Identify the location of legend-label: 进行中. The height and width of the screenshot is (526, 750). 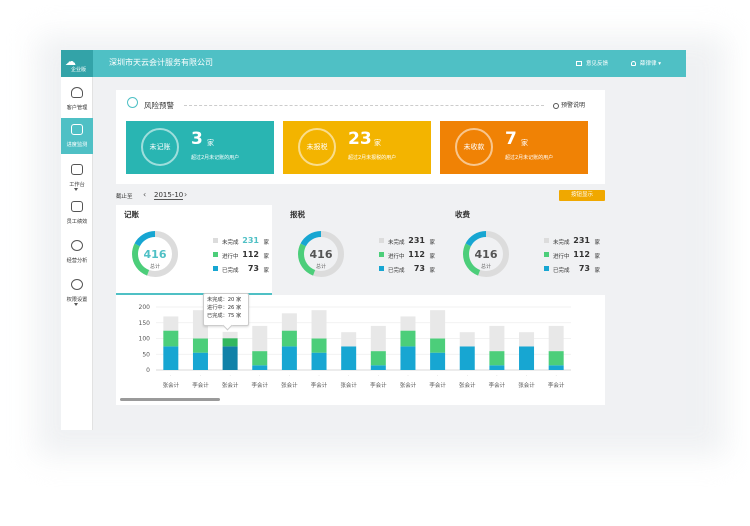
(230, 257).